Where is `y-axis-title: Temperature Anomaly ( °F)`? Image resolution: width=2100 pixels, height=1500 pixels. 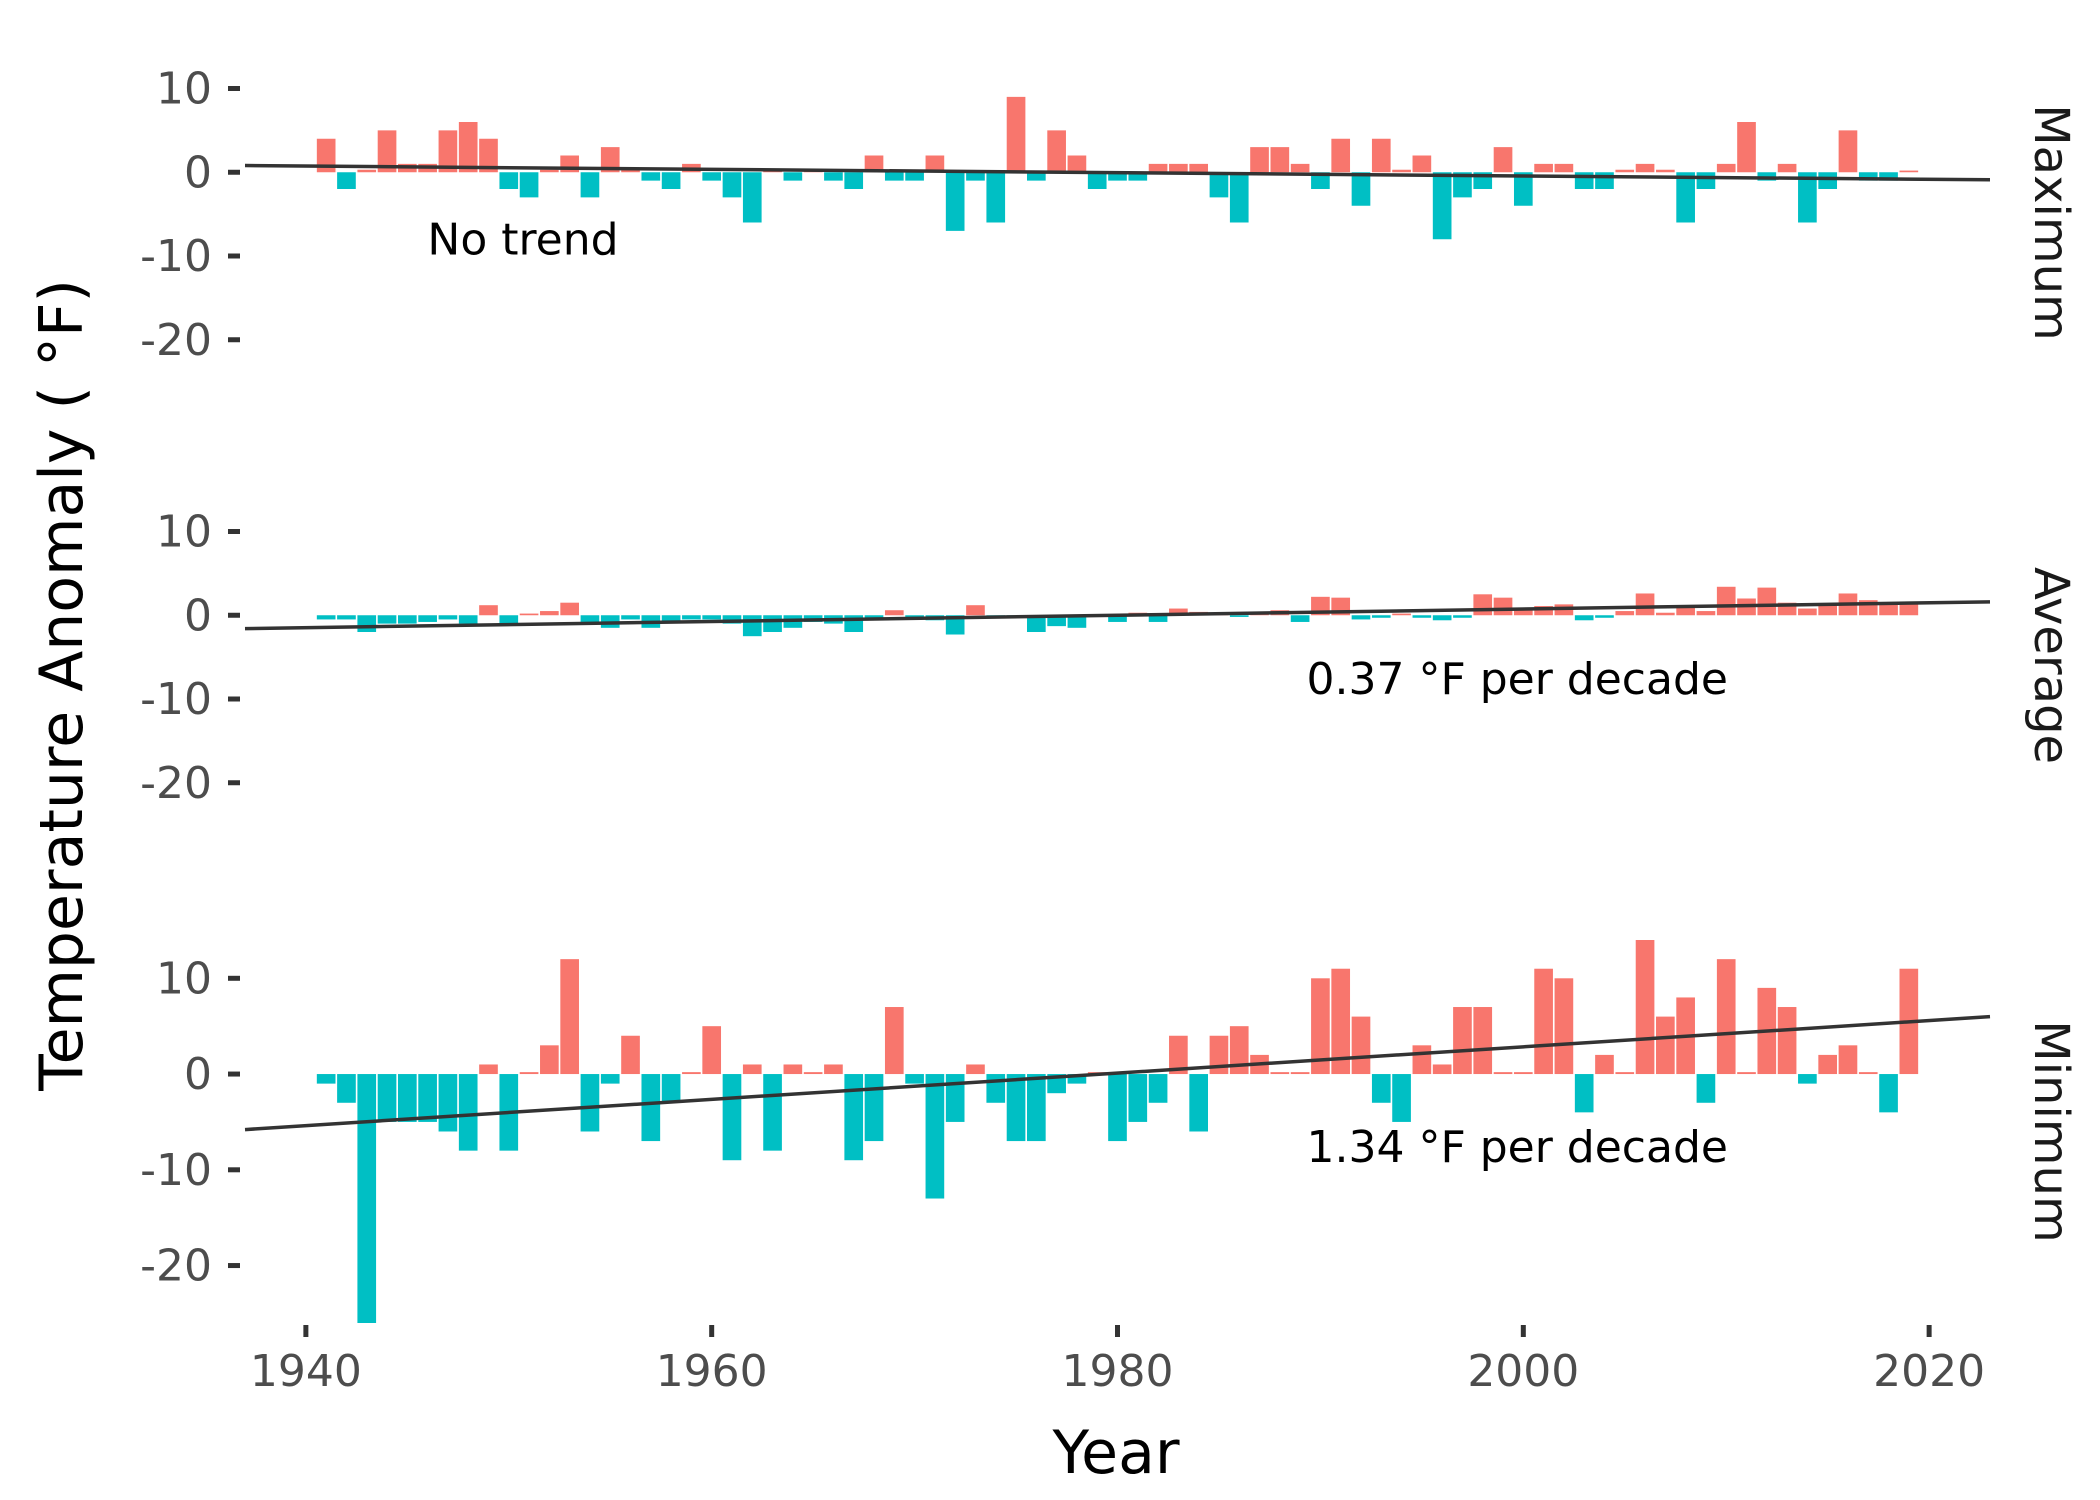
y-axis-title: Temperature Anomaly ( °F) is located at coordinates (62, 685).